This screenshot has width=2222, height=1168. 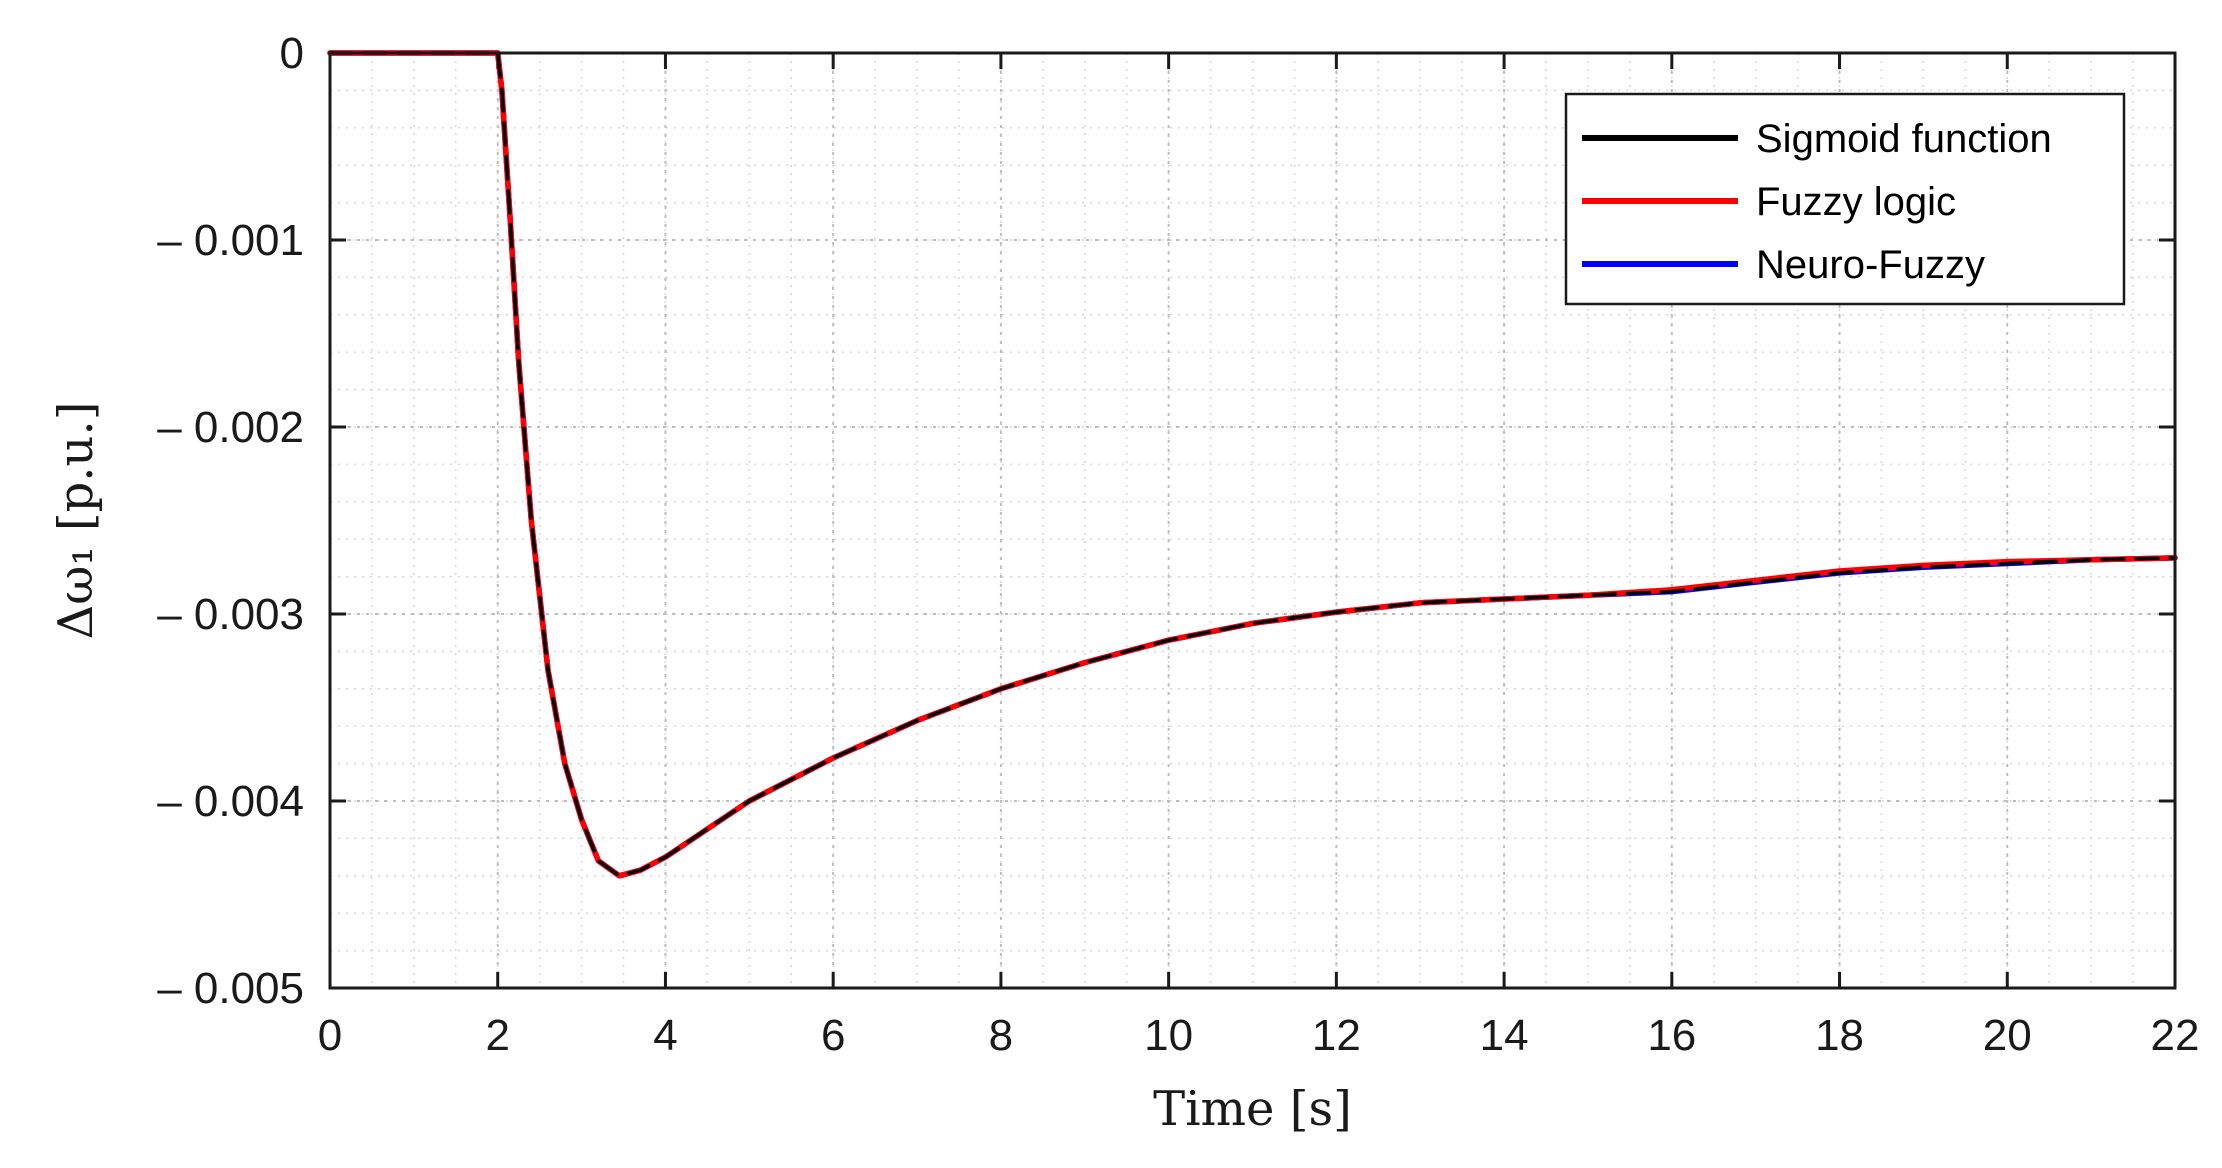 What do you see at coordinates (1168, 1035) in the screenshot?
I see `x-tick-label: 10` at bounding box center [1168, 1035].